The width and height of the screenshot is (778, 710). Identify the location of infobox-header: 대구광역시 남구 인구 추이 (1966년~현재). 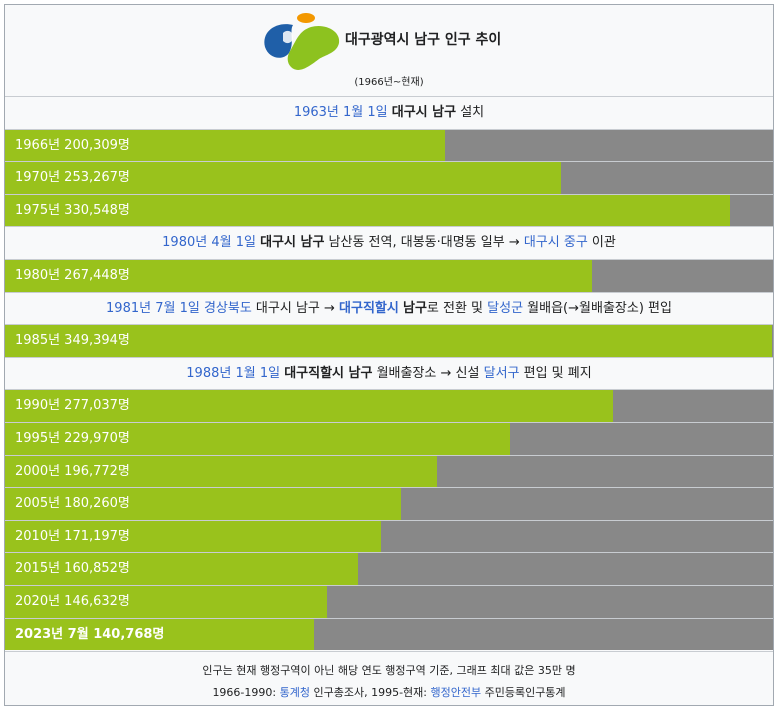
(389, 50).